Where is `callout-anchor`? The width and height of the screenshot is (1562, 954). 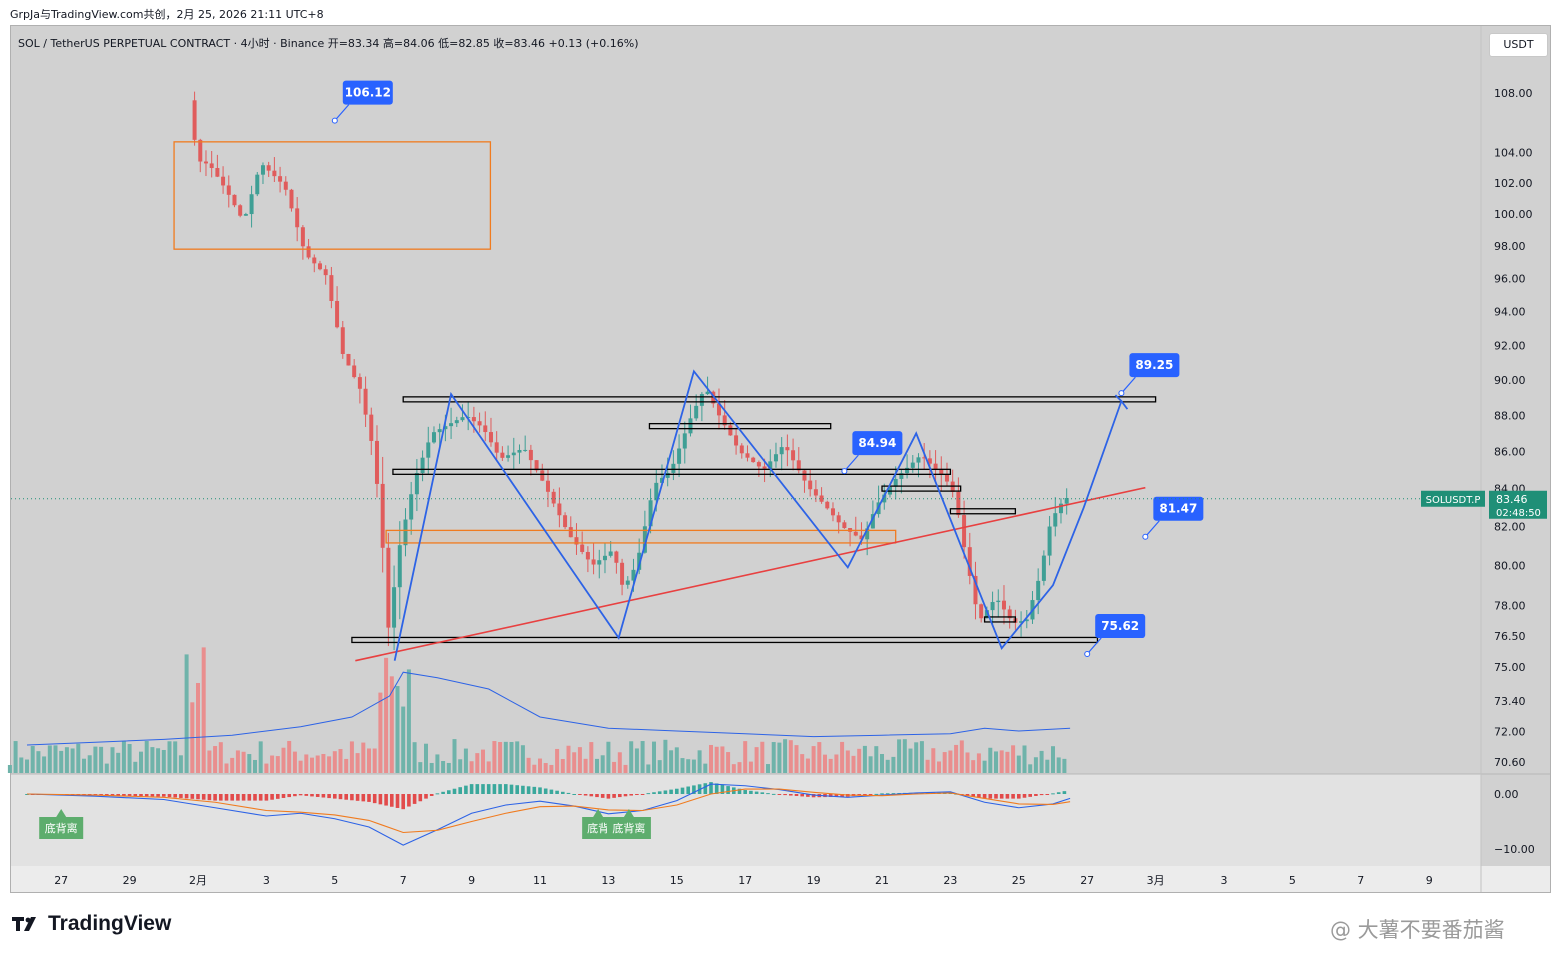
callout-anchor is located at coordinates (844, 471).